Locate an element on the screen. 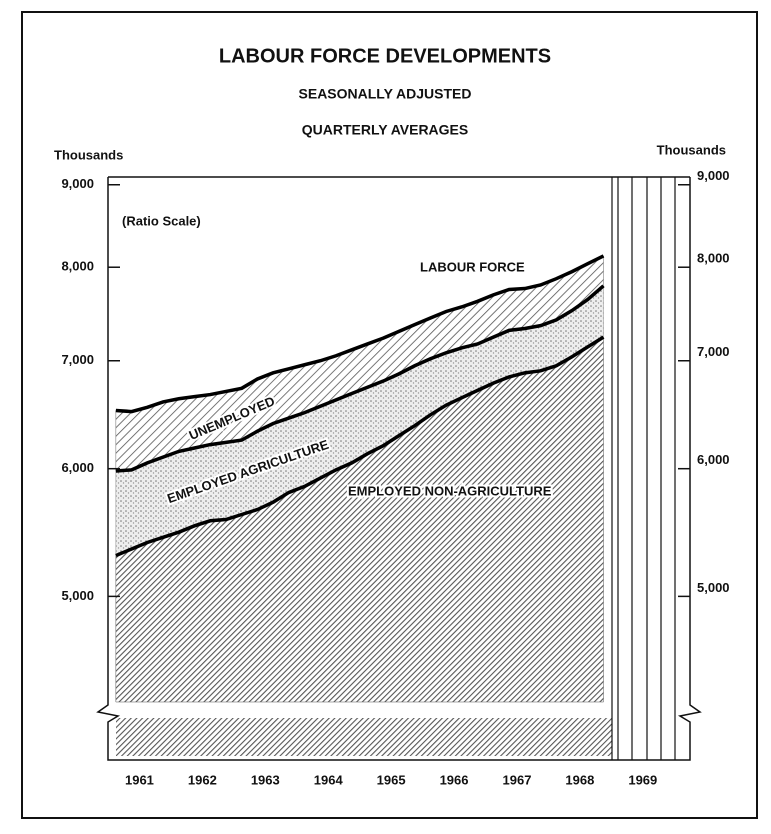  y-tick-label: 8,000 is located at coordinates (77, 266).